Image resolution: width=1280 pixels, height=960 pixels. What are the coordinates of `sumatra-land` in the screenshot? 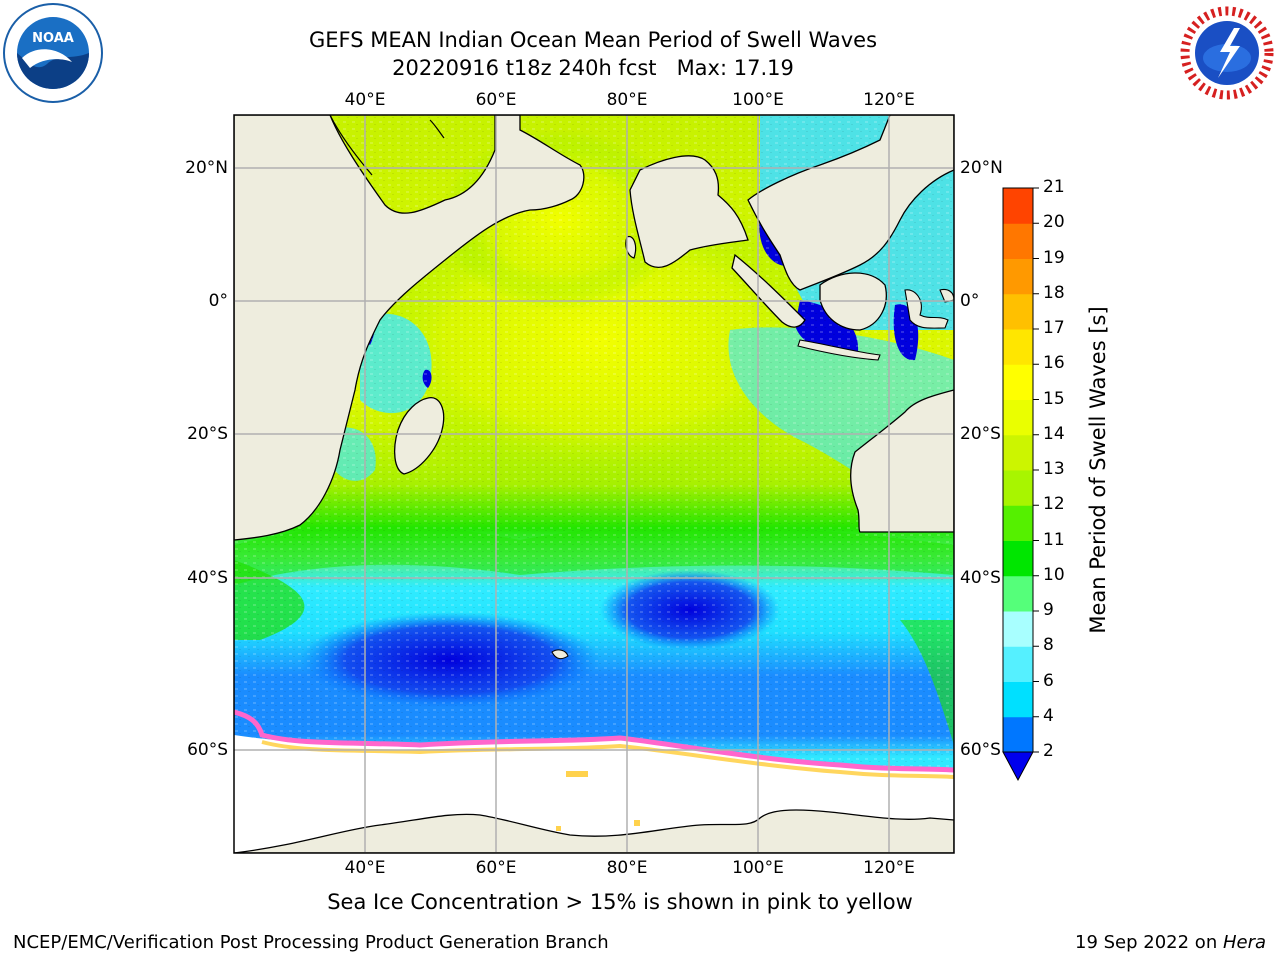 It's located at (768, 290).